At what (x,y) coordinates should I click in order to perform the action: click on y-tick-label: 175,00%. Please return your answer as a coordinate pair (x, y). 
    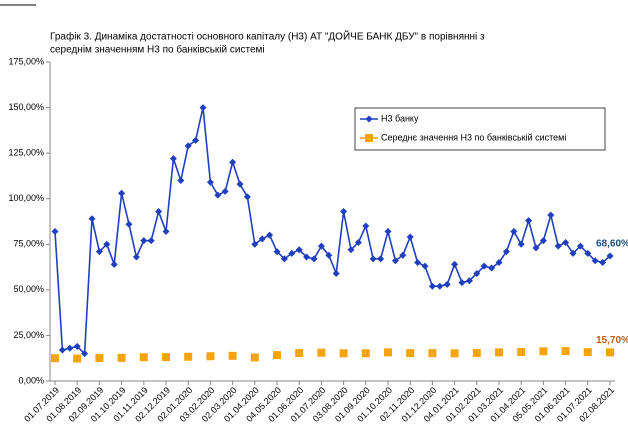
    Looking at the image, I should click on (26, 61).